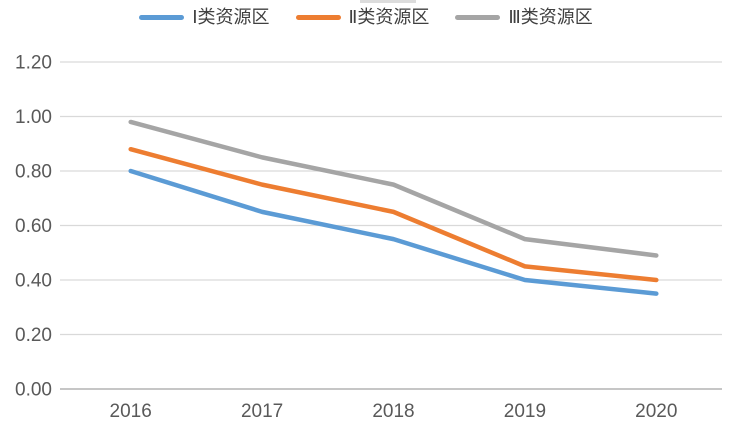 The width and height of the screenshot is (732, 428). I want to click on y-tick-label: 0.20, so click(33, 335).